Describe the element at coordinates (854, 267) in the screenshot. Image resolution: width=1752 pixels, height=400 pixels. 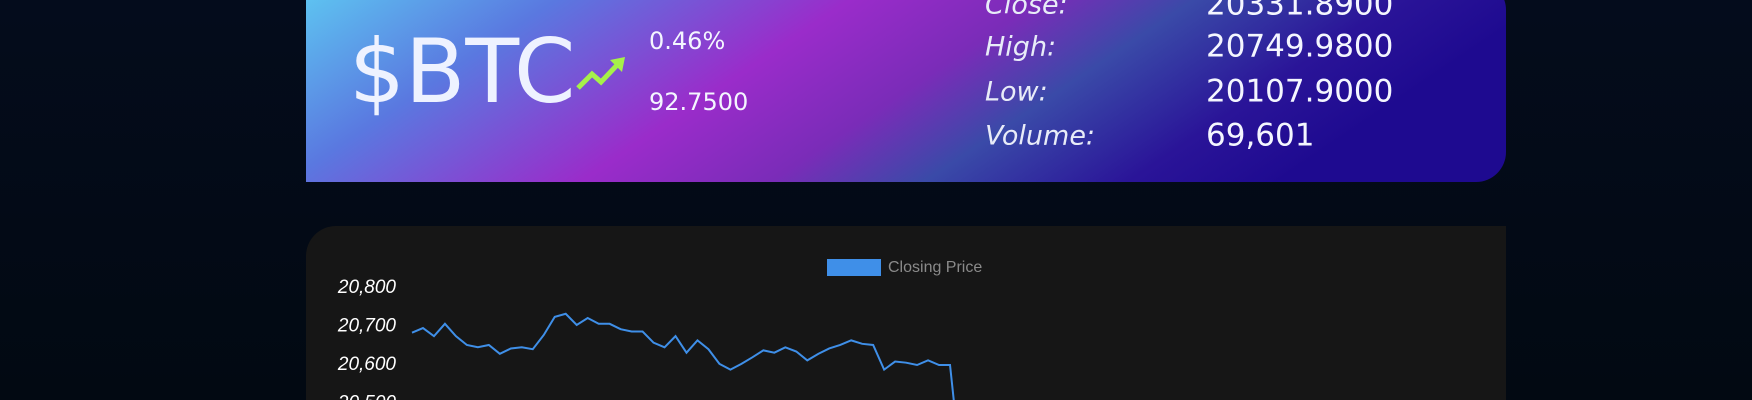
I see `legend-swatch` at that location.